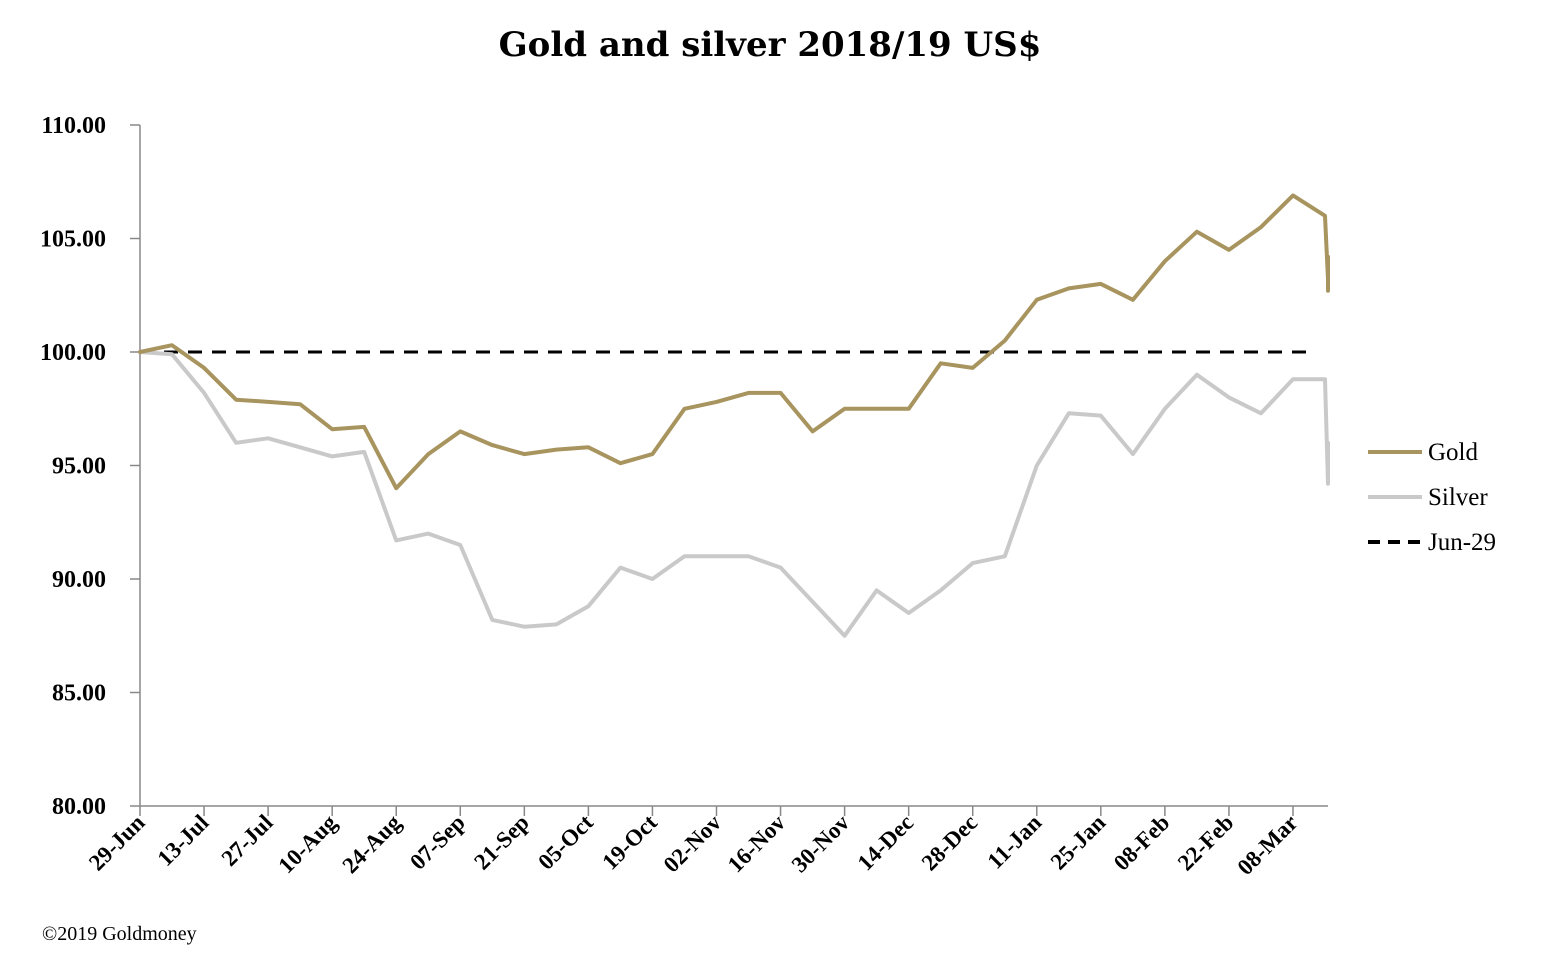  Describe the element at coordinates (79, 580) in the screenshot. I see `y-tick-label: 90.00` at that location.